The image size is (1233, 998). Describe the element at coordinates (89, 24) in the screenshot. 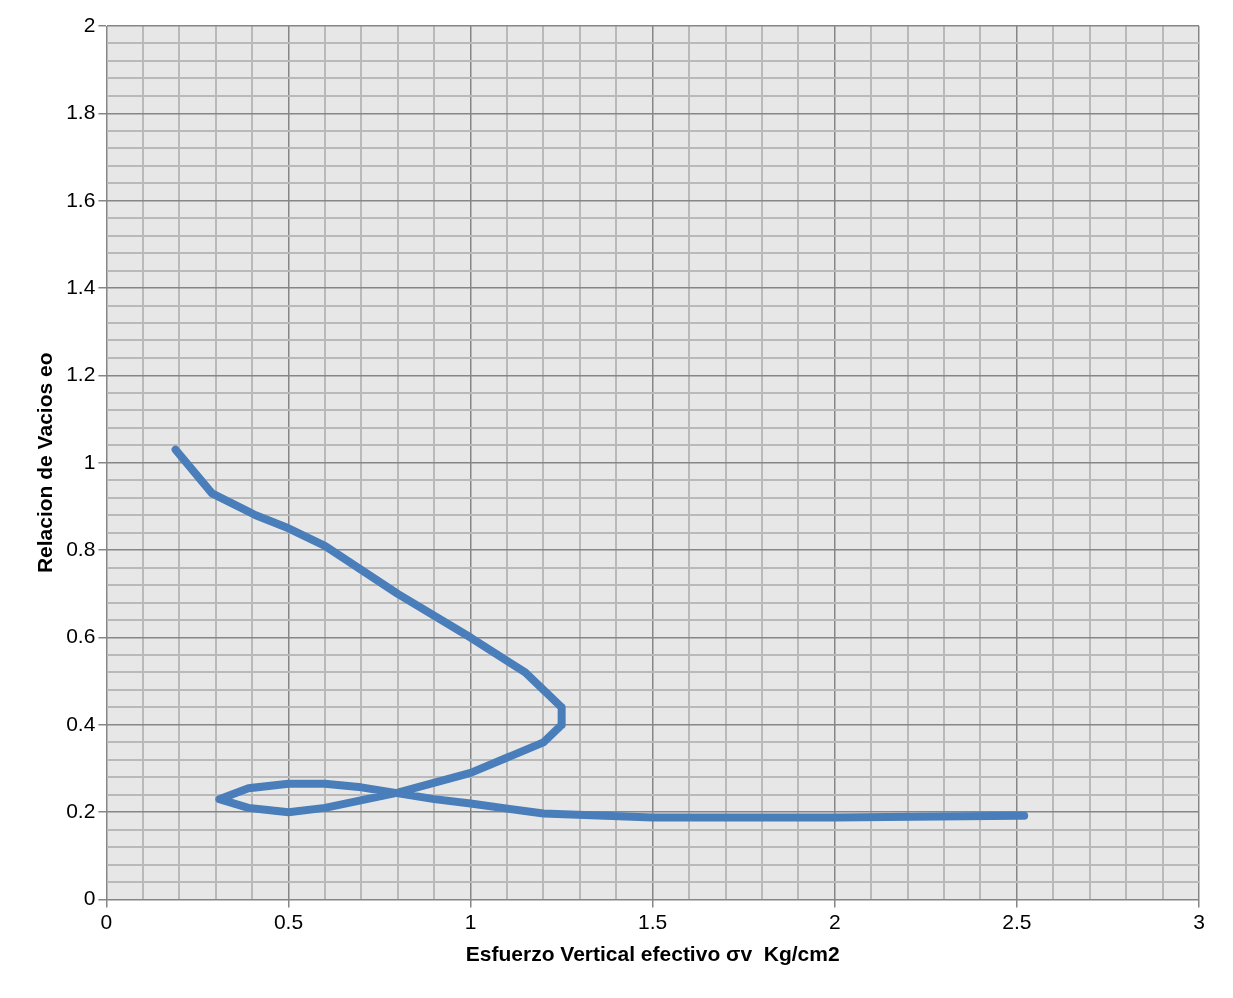

I see `y-tick-label: 2` at that location.